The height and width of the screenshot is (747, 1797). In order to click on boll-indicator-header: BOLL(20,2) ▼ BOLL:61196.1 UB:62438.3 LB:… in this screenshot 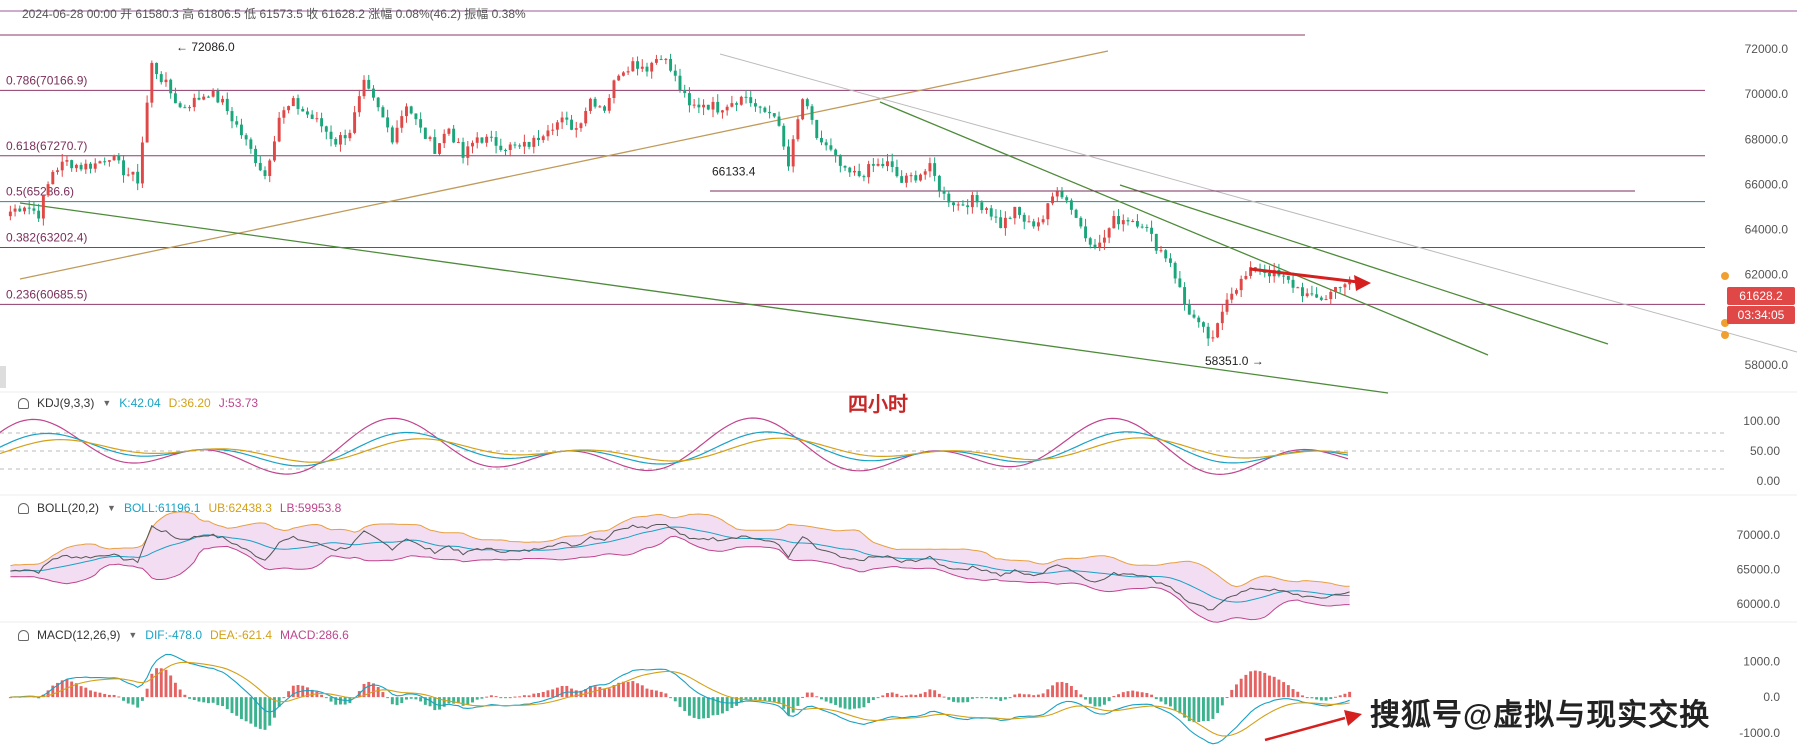, I will do `click(179, 508)`.